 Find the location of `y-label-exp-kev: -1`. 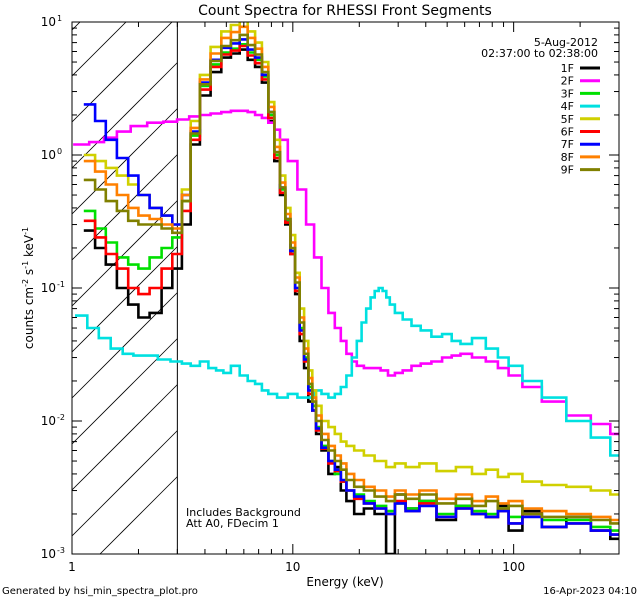

y-label-exp-kev: -1 is located at coordinates (25, 231).